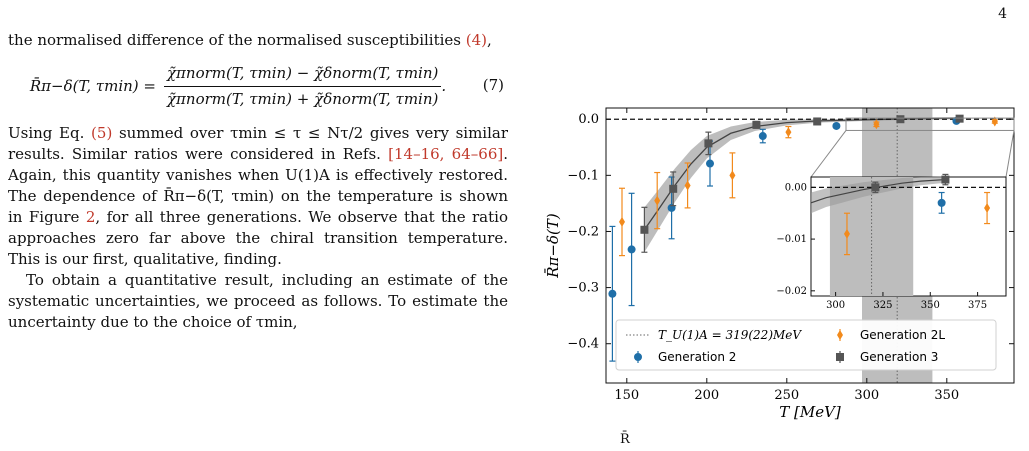  What do you see at coordinates (444, 85) in the screenshot?
I see `equation-period: .` at bounding box center [444, 85].